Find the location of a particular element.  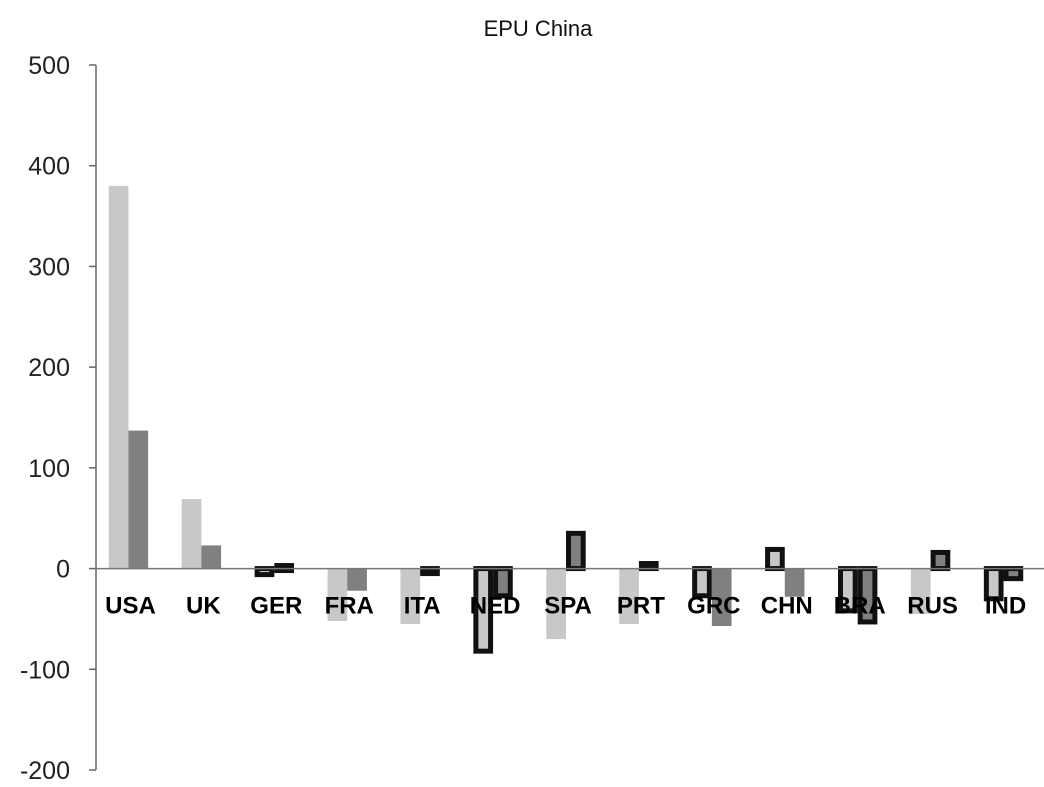

y-tick-label: 500 is located at coordinates (49, 66).